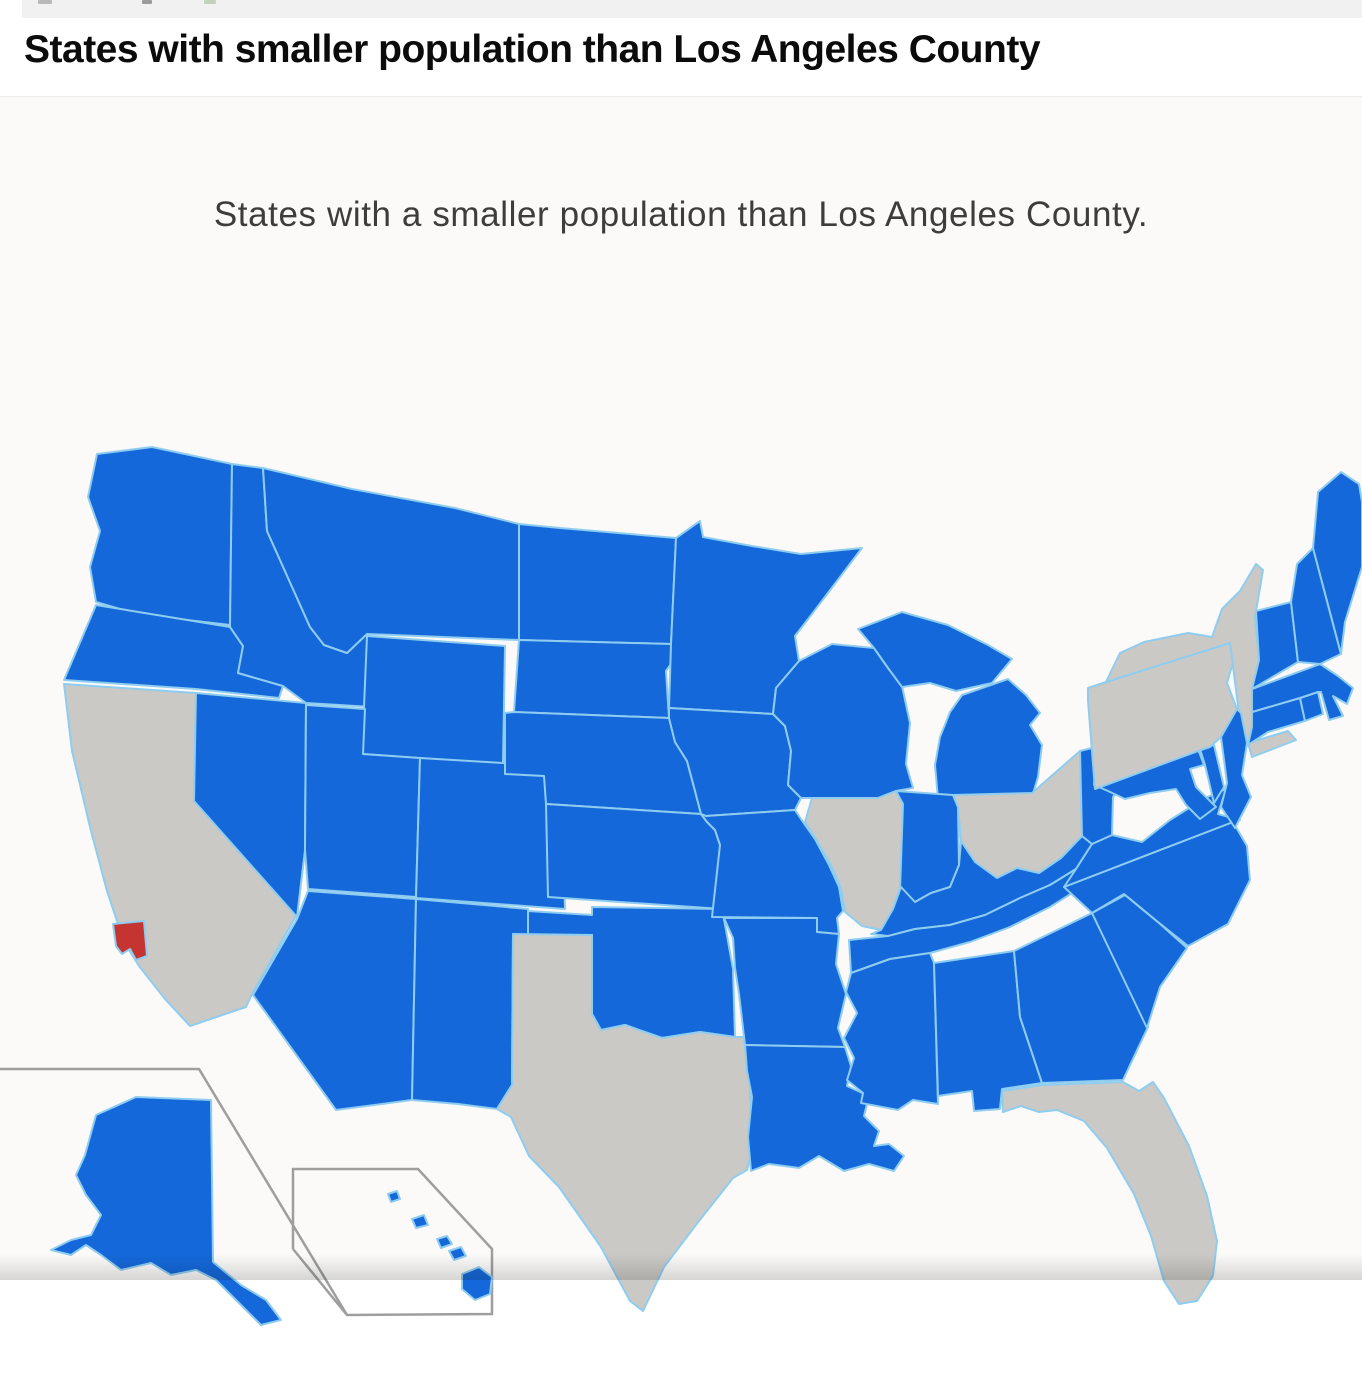  Describe the element at coordinates (394, 1196) in the screenshot. I see `state-HI-kauai` at that location.